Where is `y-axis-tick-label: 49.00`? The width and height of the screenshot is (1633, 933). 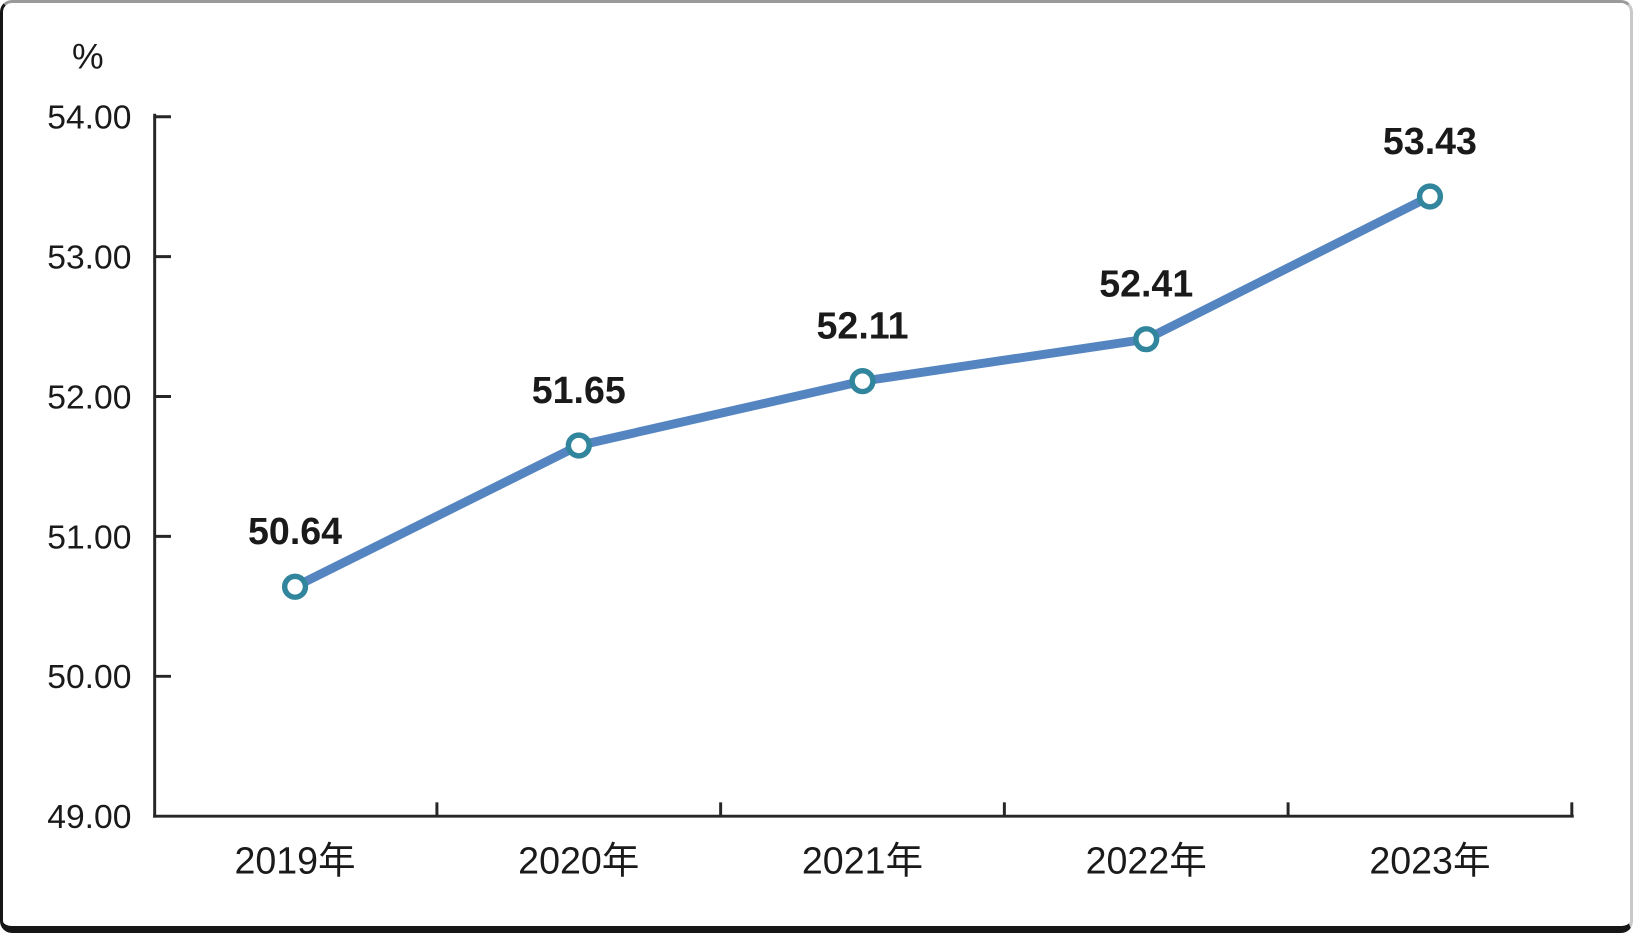 y-axis-tick-label: 49.00 is located at coordinates (89, 817).